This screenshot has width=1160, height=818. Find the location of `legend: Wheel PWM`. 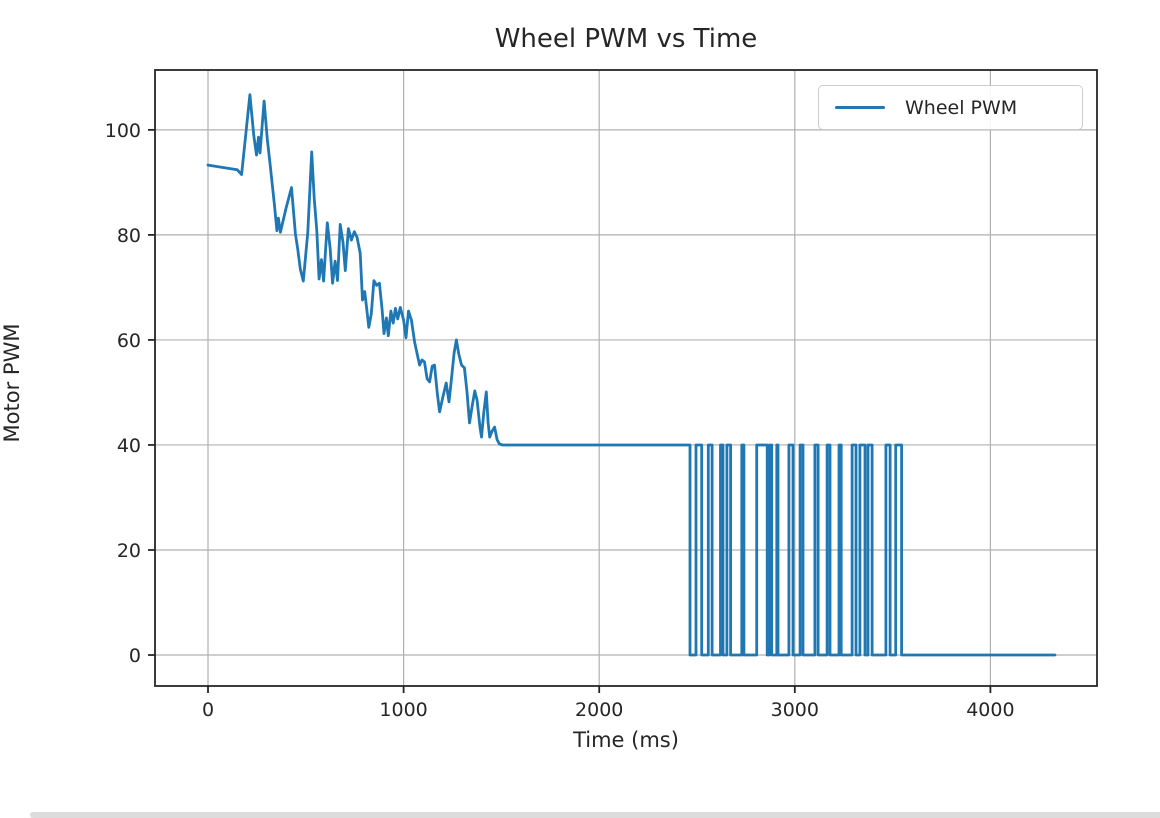

legend: Wheel PWM is located at coordinates (950, 107).